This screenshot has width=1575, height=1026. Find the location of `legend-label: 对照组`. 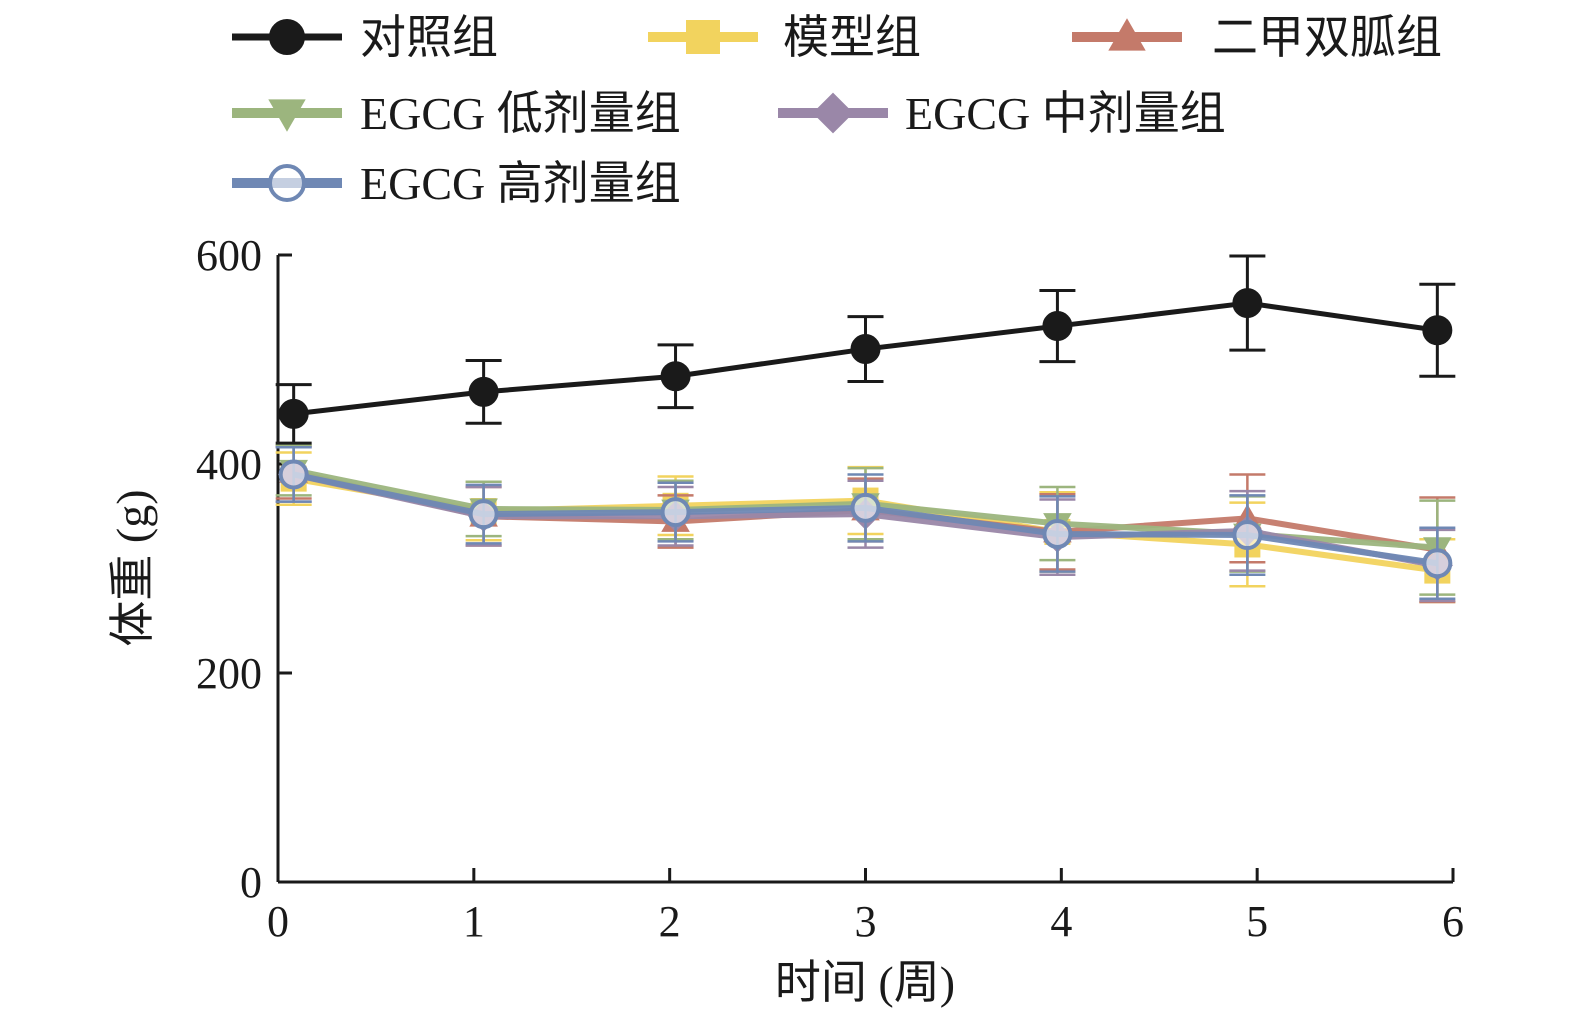

legend-label: 对照组 is located at coordinates (429, 37).